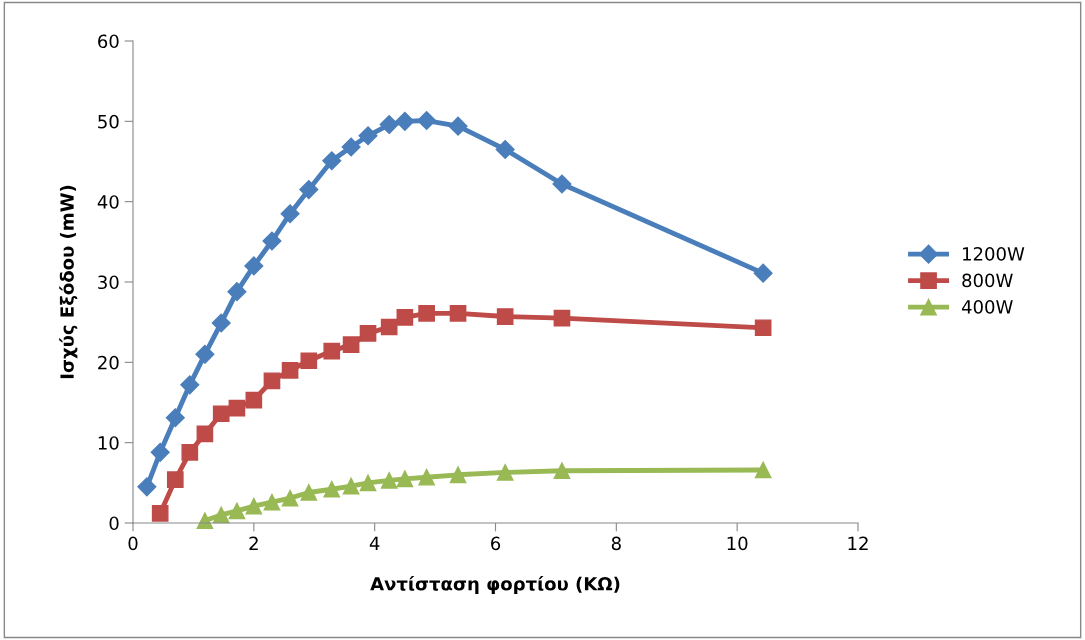 Image resolution: width=1085 pixels, height=640 pixels. Describe the element at coordinates (616, 543) in the screenshot. I see `x-tick-label: 8` at that location.